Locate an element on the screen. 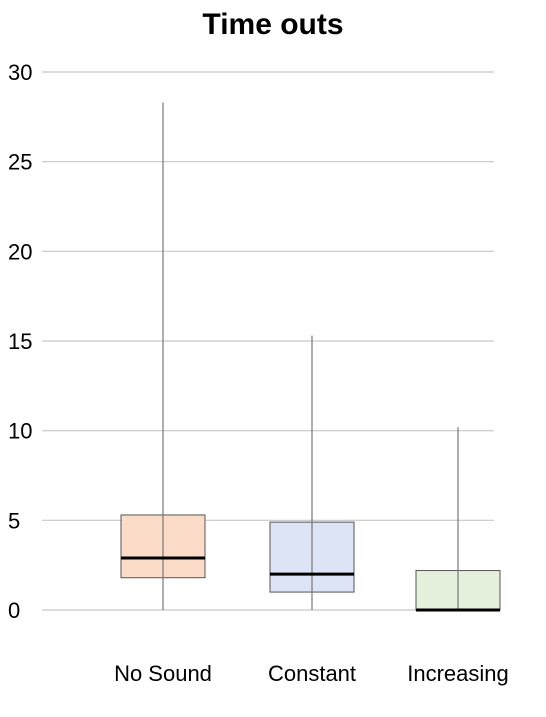 This screenshot has height=717, width=546. box-constant is located at coordinates (312, 472).